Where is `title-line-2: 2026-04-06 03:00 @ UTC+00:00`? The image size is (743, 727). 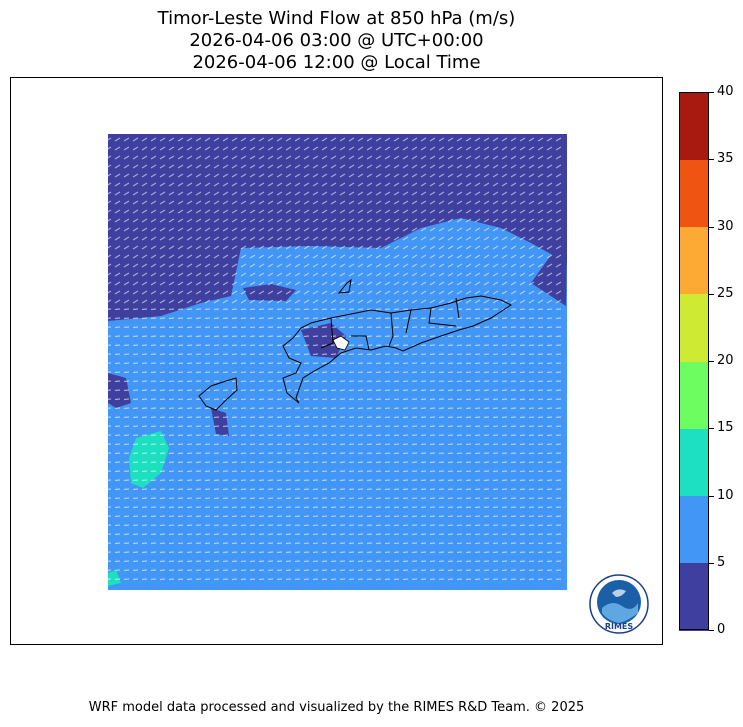
title-line-2: 2026-04-06 03:00 @ UTC+00:00 is located at coordinates (336, 40).